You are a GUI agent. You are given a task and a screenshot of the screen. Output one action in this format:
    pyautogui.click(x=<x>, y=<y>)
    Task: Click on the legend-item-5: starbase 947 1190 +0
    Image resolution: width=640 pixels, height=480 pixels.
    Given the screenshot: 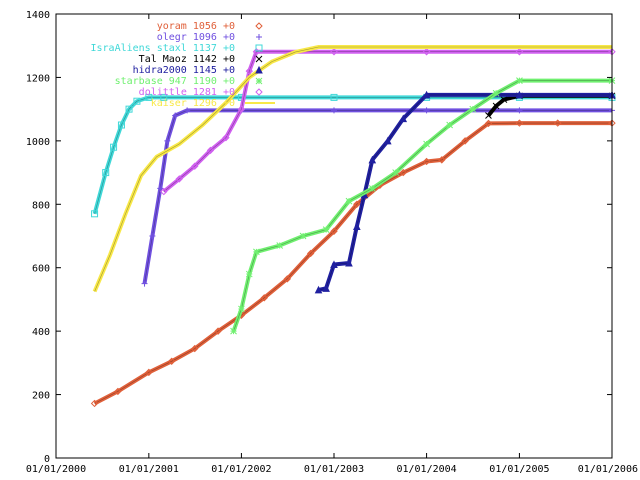 What is the action you would take?
    pyautogui.click(x=189, y=81)
    